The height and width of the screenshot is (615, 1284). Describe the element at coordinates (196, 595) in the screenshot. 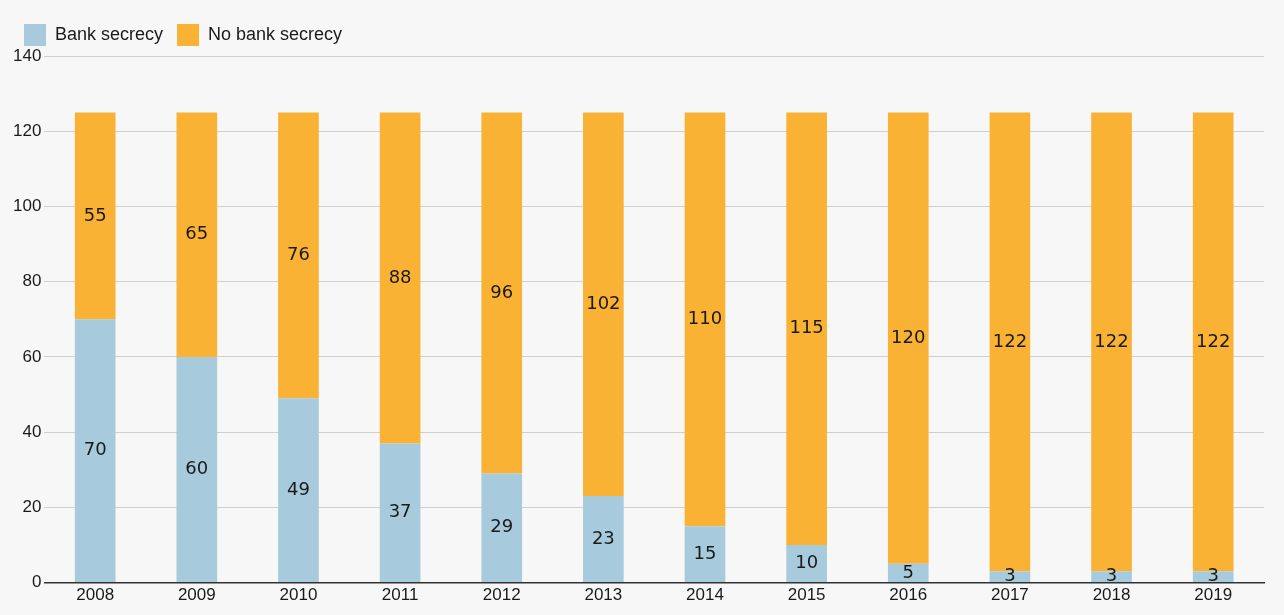

I see `x-tick-label: 2009` at that location.